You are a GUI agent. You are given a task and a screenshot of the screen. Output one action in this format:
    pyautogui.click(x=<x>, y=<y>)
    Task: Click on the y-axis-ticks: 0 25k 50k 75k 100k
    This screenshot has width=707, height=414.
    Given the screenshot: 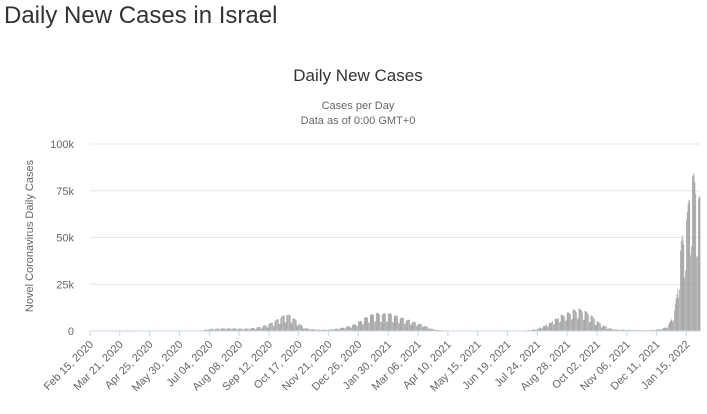 What is the action you would take?
    pyautogui.click(x=62, y=238)
    